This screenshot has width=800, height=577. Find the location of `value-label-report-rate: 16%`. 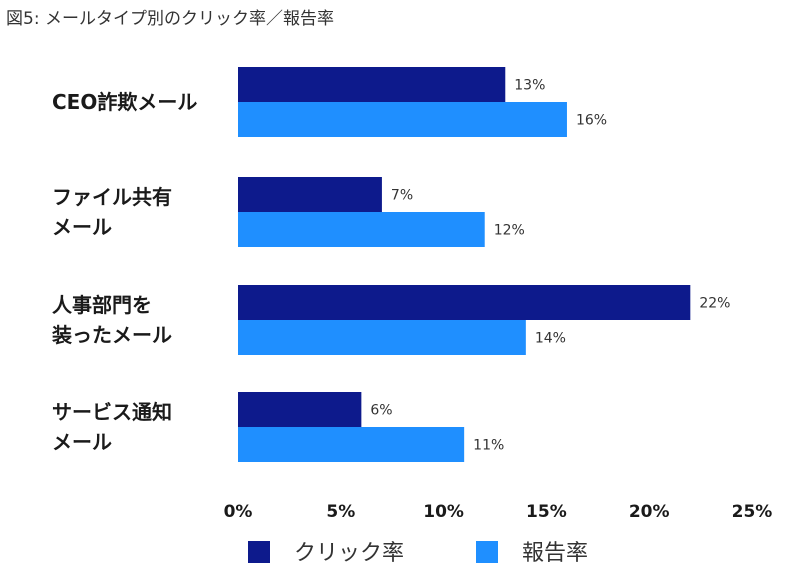

value-label-report-rate: 16% is located at coordinates (591, 121).